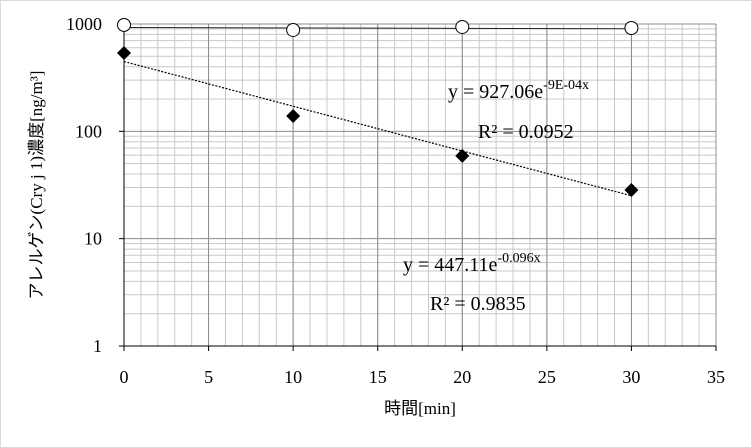  Describe the element at coordinates (420, 408) in the screenshot. I see `x-axis-title: 時間[min]` at that location.